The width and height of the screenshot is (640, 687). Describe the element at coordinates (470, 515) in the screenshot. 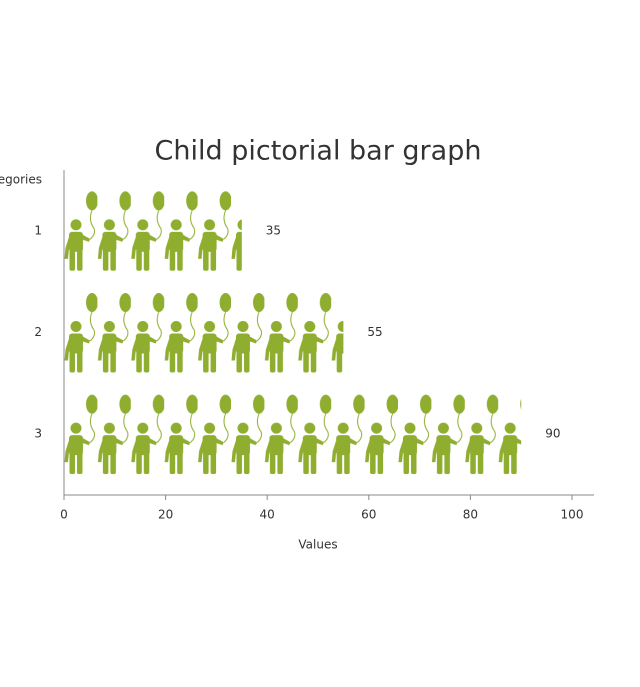

I see `x-tick-label: 80` at that location.